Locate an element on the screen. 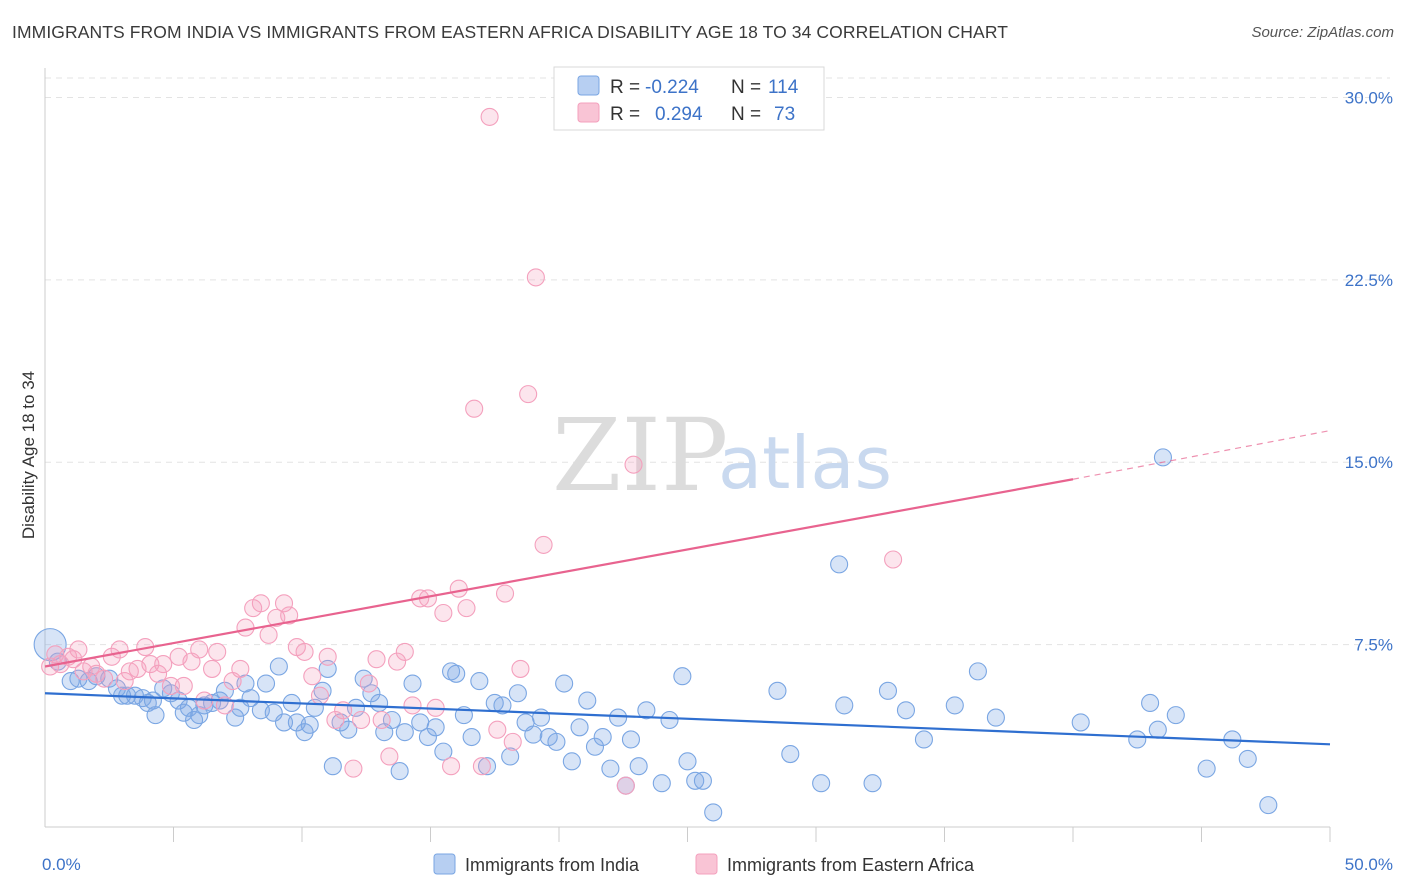  y-tick-label: 7.5% is located at coordinates (1373, 645).